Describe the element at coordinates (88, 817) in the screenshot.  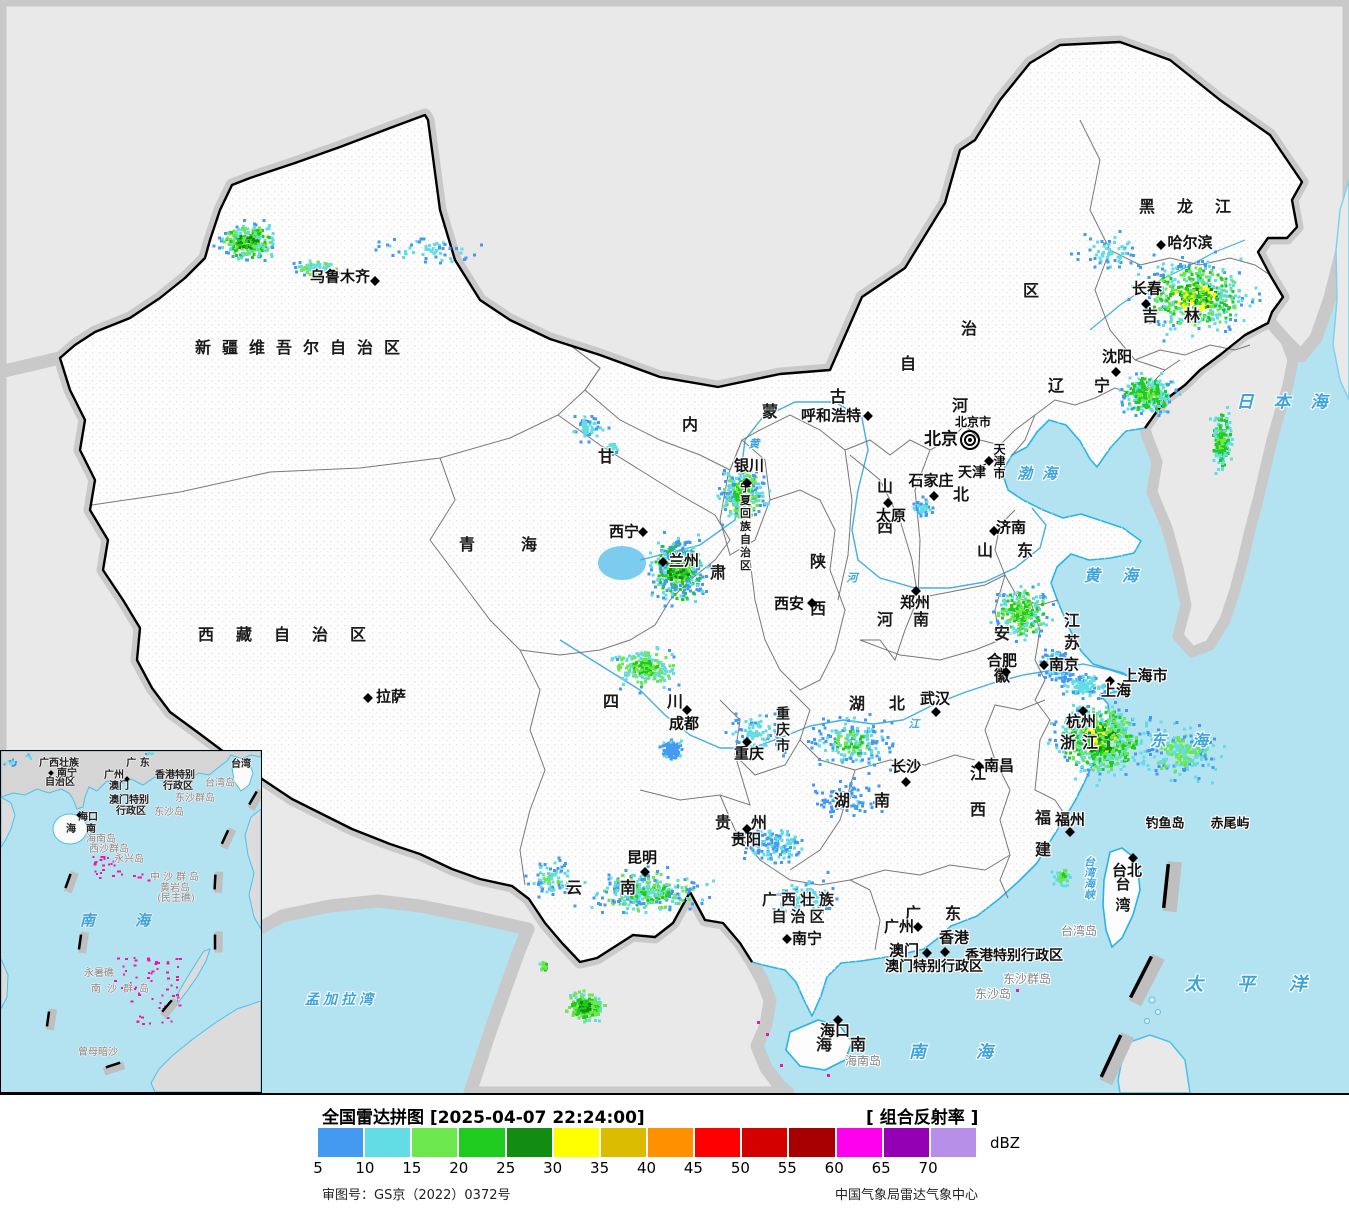
I see `inset-place-label: 海口` at that location.